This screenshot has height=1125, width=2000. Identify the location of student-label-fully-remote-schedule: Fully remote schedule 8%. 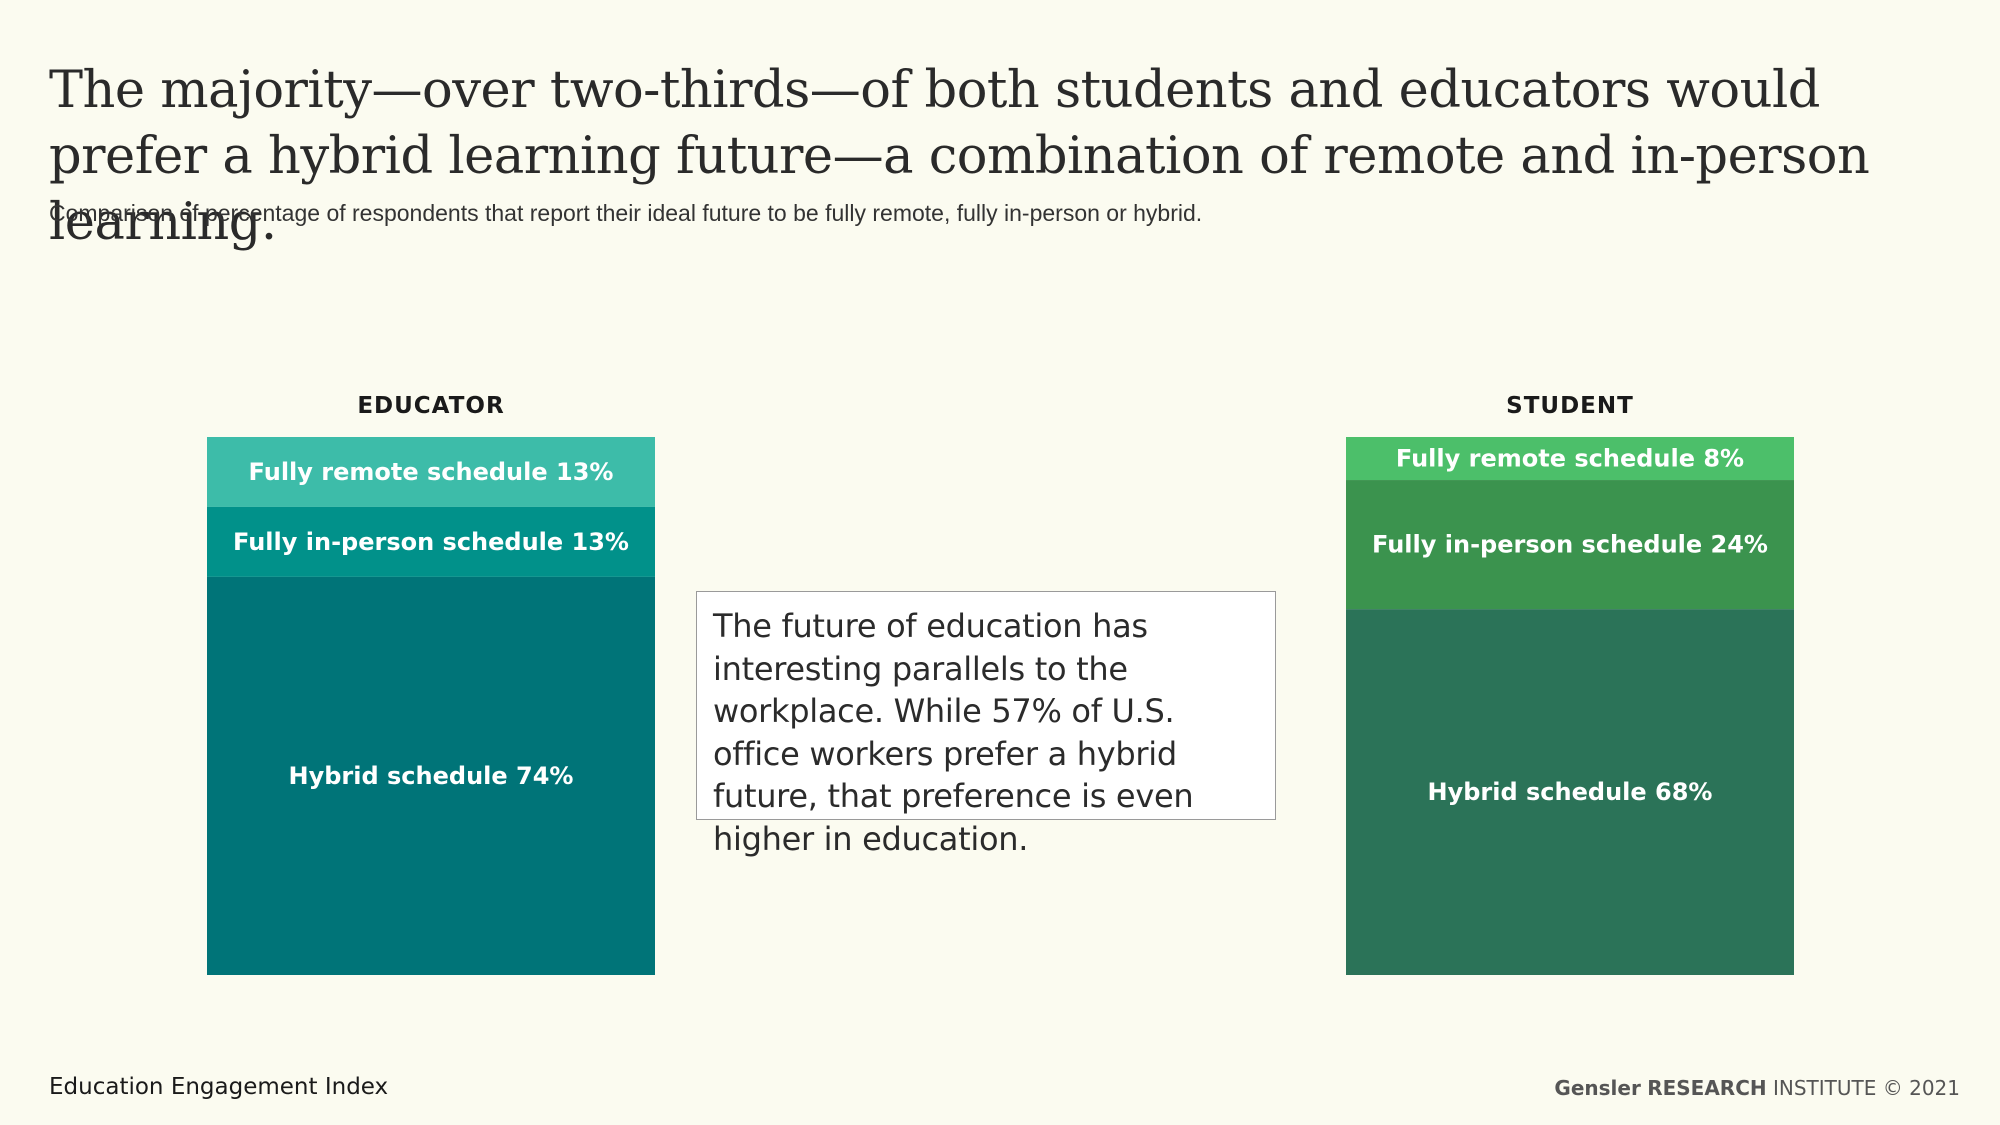
(1570, 459).